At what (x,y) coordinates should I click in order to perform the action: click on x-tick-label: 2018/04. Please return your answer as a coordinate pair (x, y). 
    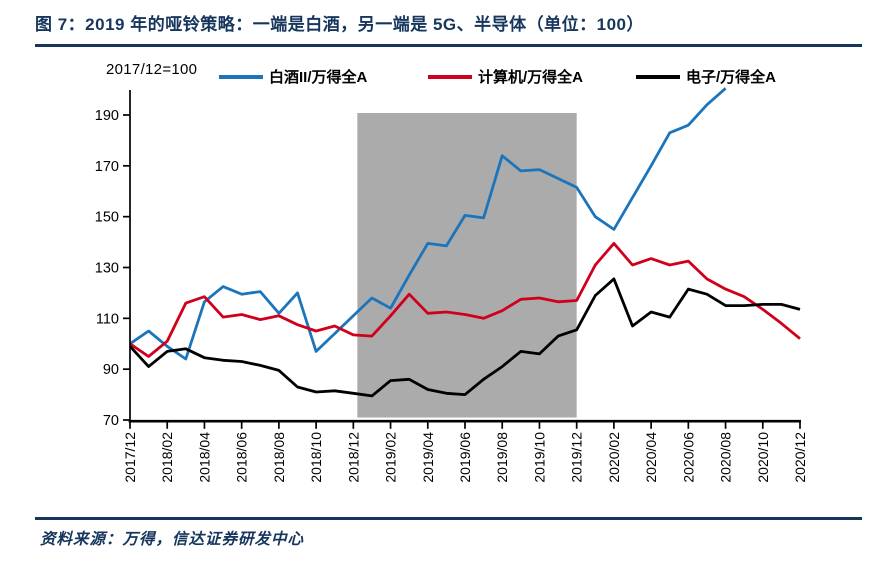
    Looking at the image, I should click on (204, 457).